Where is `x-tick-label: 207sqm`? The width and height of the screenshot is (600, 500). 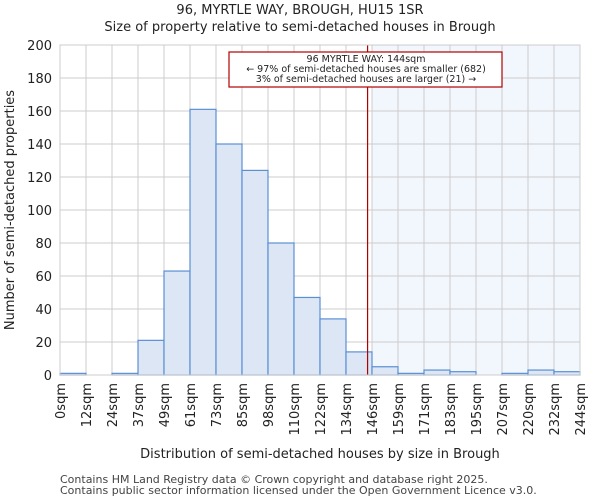 x-tick-label: 207sqm is located at coordinates (503, 409).